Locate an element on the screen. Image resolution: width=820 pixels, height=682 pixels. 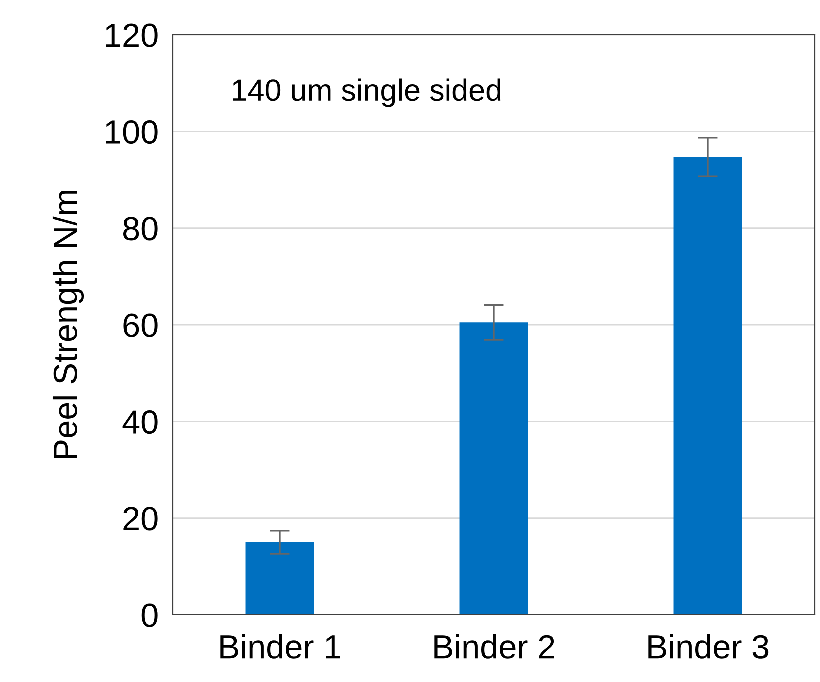
x-tick-label: Binder 2 is located at coordinates (494, 646).